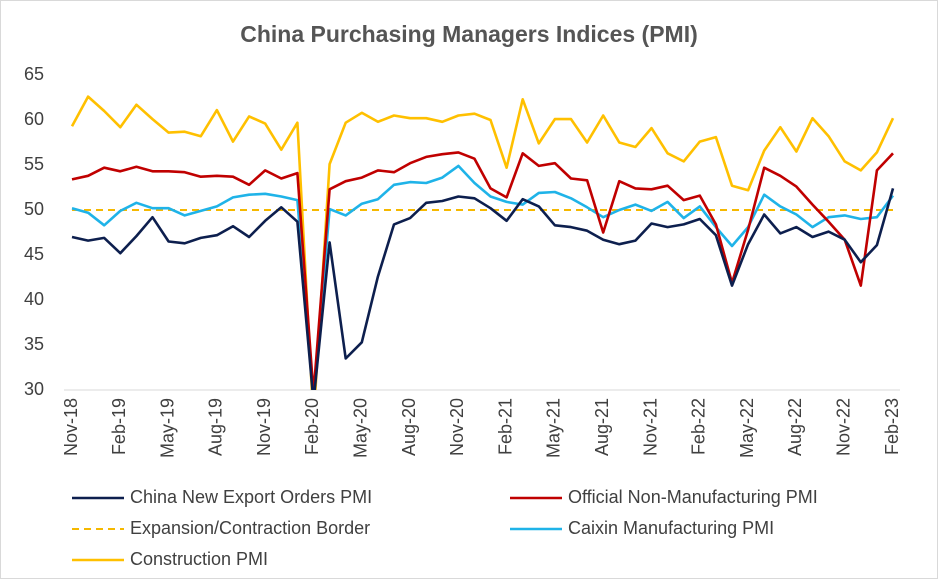 This screenshot has width=938, height=579. What do you see at coordinates (699, 426) in the screenshot?
I see `x-tick-label: Feb-22` at bounding box center [699, 426].